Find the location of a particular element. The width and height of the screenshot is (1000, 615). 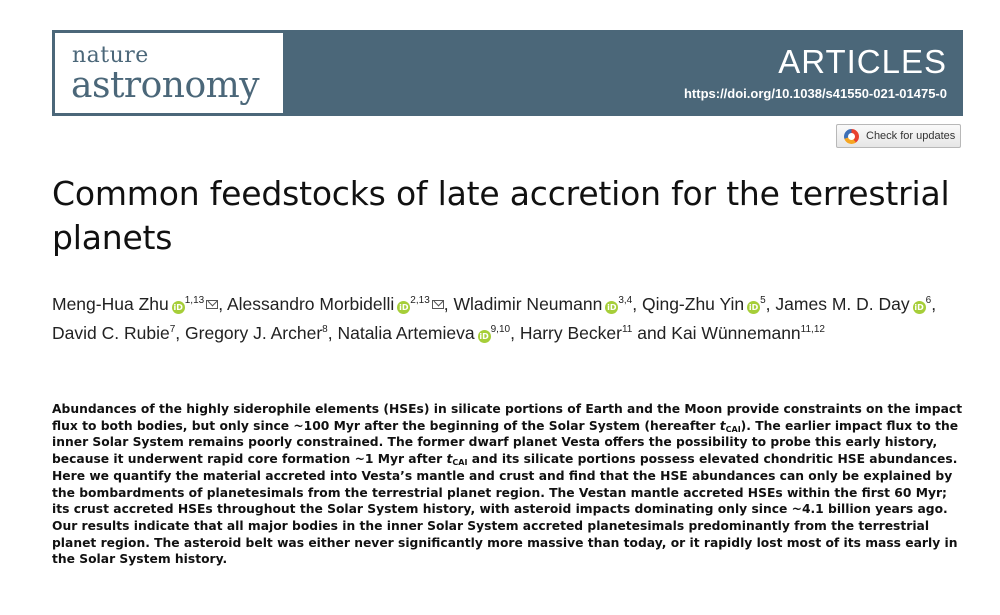

check-for-updates-button: Check for updates is located at coordinates (898, 136).